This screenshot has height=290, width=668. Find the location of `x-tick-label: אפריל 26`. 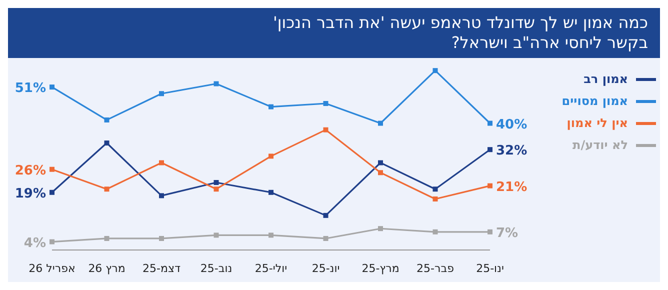

x-tick-label: אפריל 26 is located at coordinates (52, 268).